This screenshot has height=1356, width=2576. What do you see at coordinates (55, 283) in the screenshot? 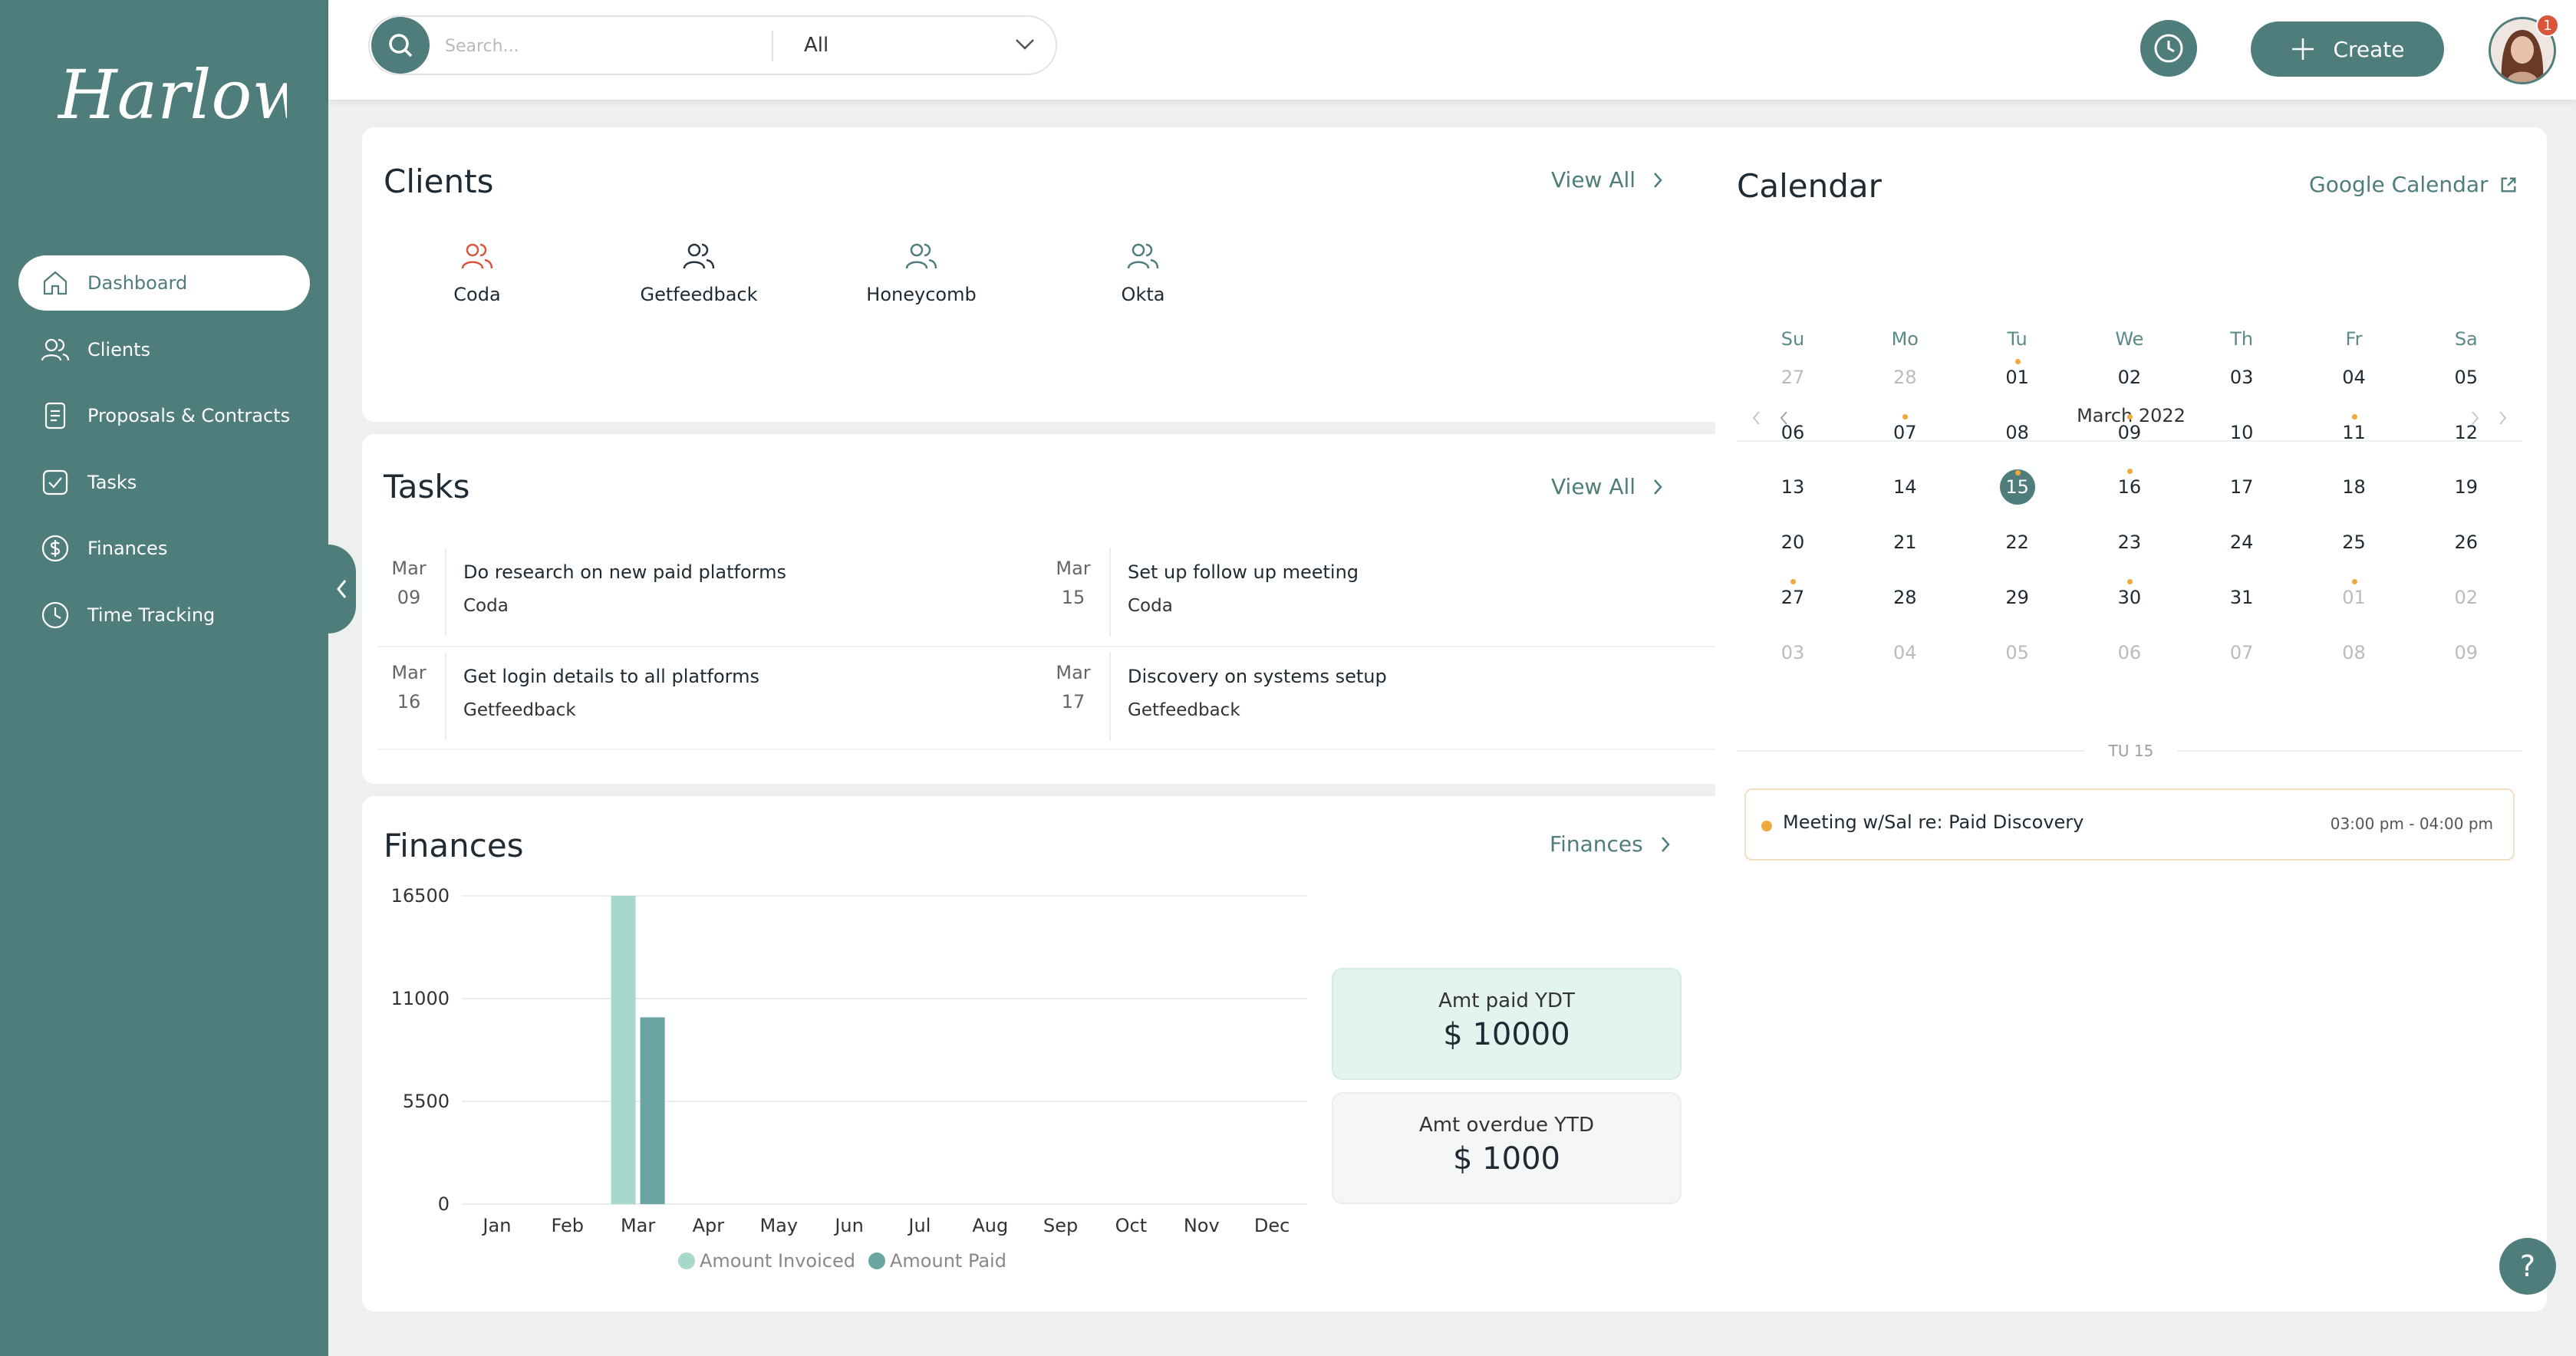
I see `home-icon` at bounding box center [55, 283].